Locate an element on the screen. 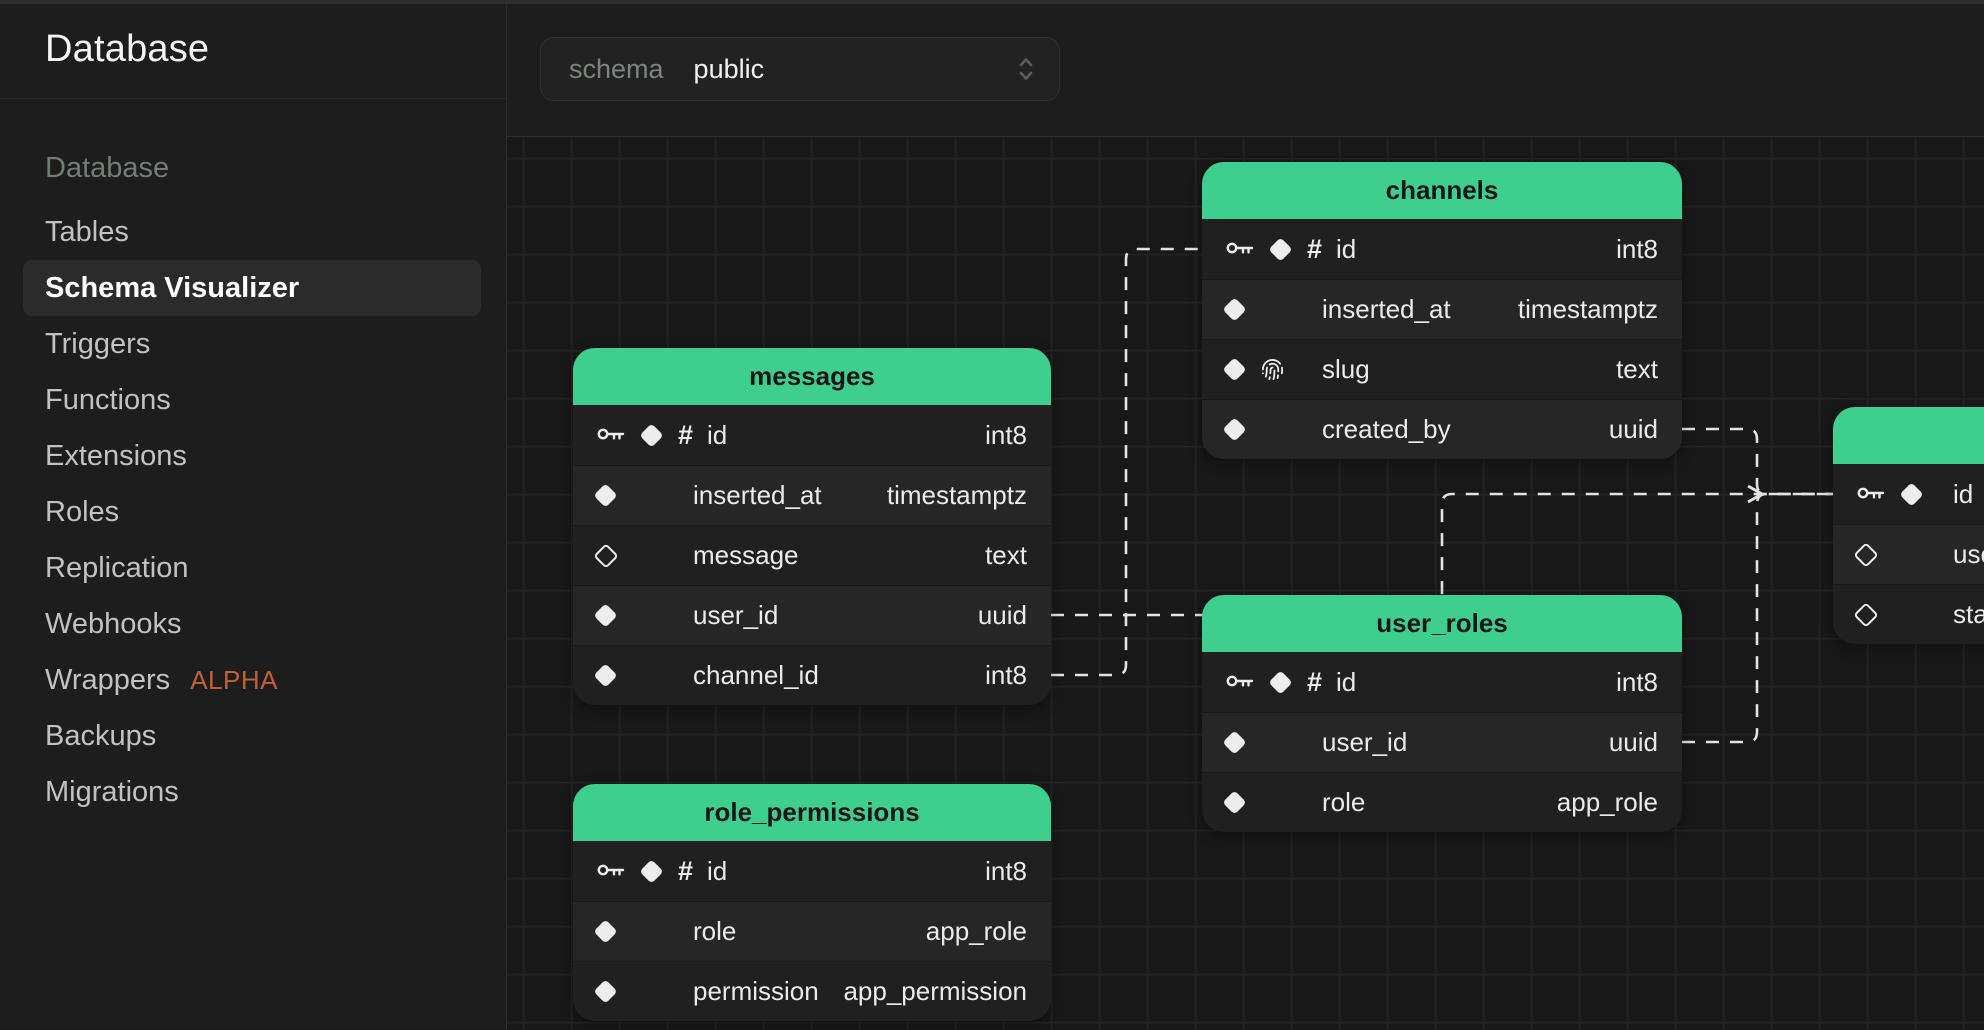 The width and height of the screenshot is (1984, 1030). sidebar-item-replication: Replication is located at coordinates (252, 568).